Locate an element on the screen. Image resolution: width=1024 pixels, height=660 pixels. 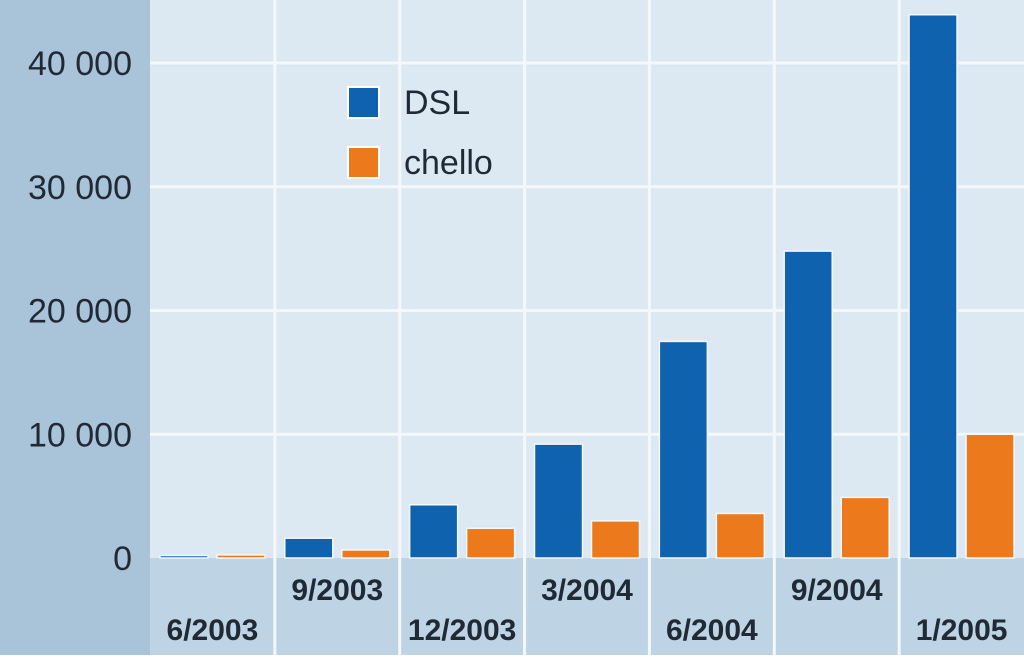
y-axis-panel is located at coordinates (75, 327).